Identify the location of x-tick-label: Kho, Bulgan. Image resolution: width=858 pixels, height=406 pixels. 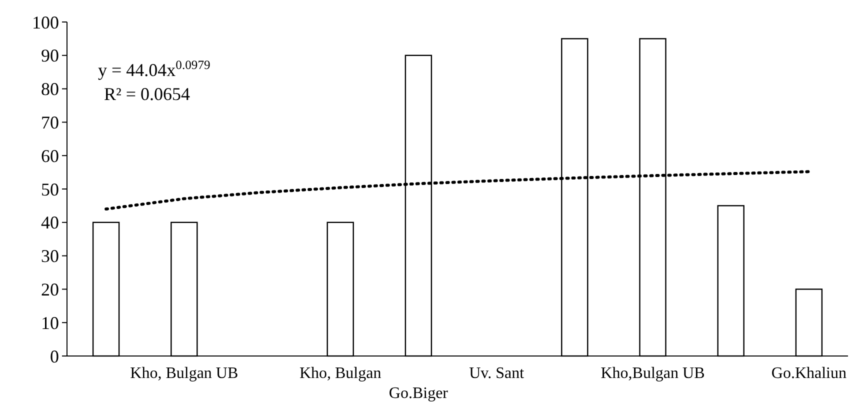
(340, 373).